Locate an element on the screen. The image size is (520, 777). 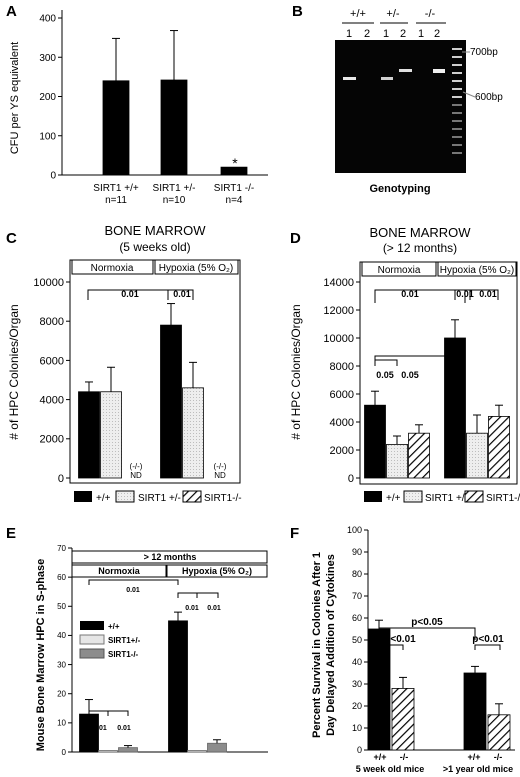
genotype-label: +/+ is located at coordinates (473, 757).